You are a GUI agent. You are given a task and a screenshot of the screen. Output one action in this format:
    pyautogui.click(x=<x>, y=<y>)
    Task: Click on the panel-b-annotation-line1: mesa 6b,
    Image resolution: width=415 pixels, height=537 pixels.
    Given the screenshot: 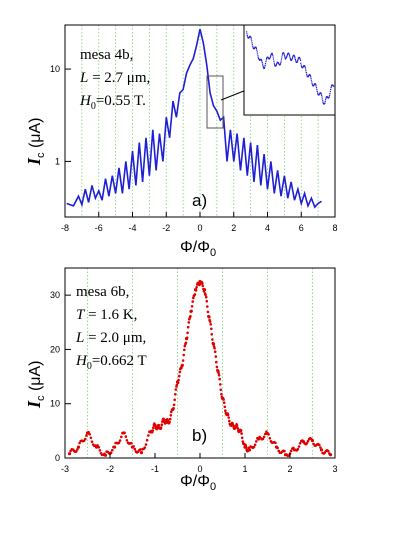 What is the action you would take?
    pyautogui.click(x=102, y=292)
    